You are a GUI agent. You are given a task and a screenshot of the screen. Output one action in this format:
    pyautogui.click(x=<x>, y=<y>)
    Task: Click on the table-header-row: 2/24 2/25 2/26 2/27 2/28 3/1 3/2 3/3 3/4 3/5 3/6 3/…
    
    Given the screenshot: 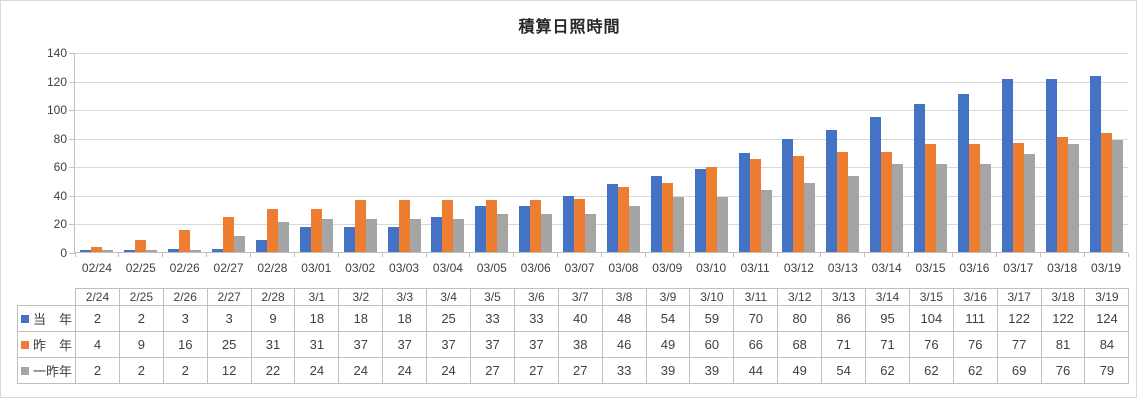 What is the action you would take?
    pyautogui.click(x=574, y=297)
    